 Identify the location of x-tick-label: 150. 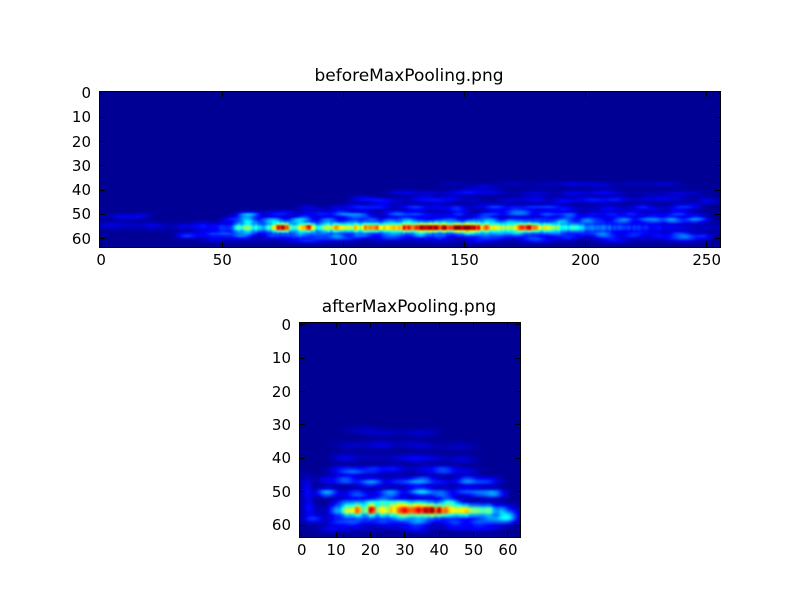
(464, 260).